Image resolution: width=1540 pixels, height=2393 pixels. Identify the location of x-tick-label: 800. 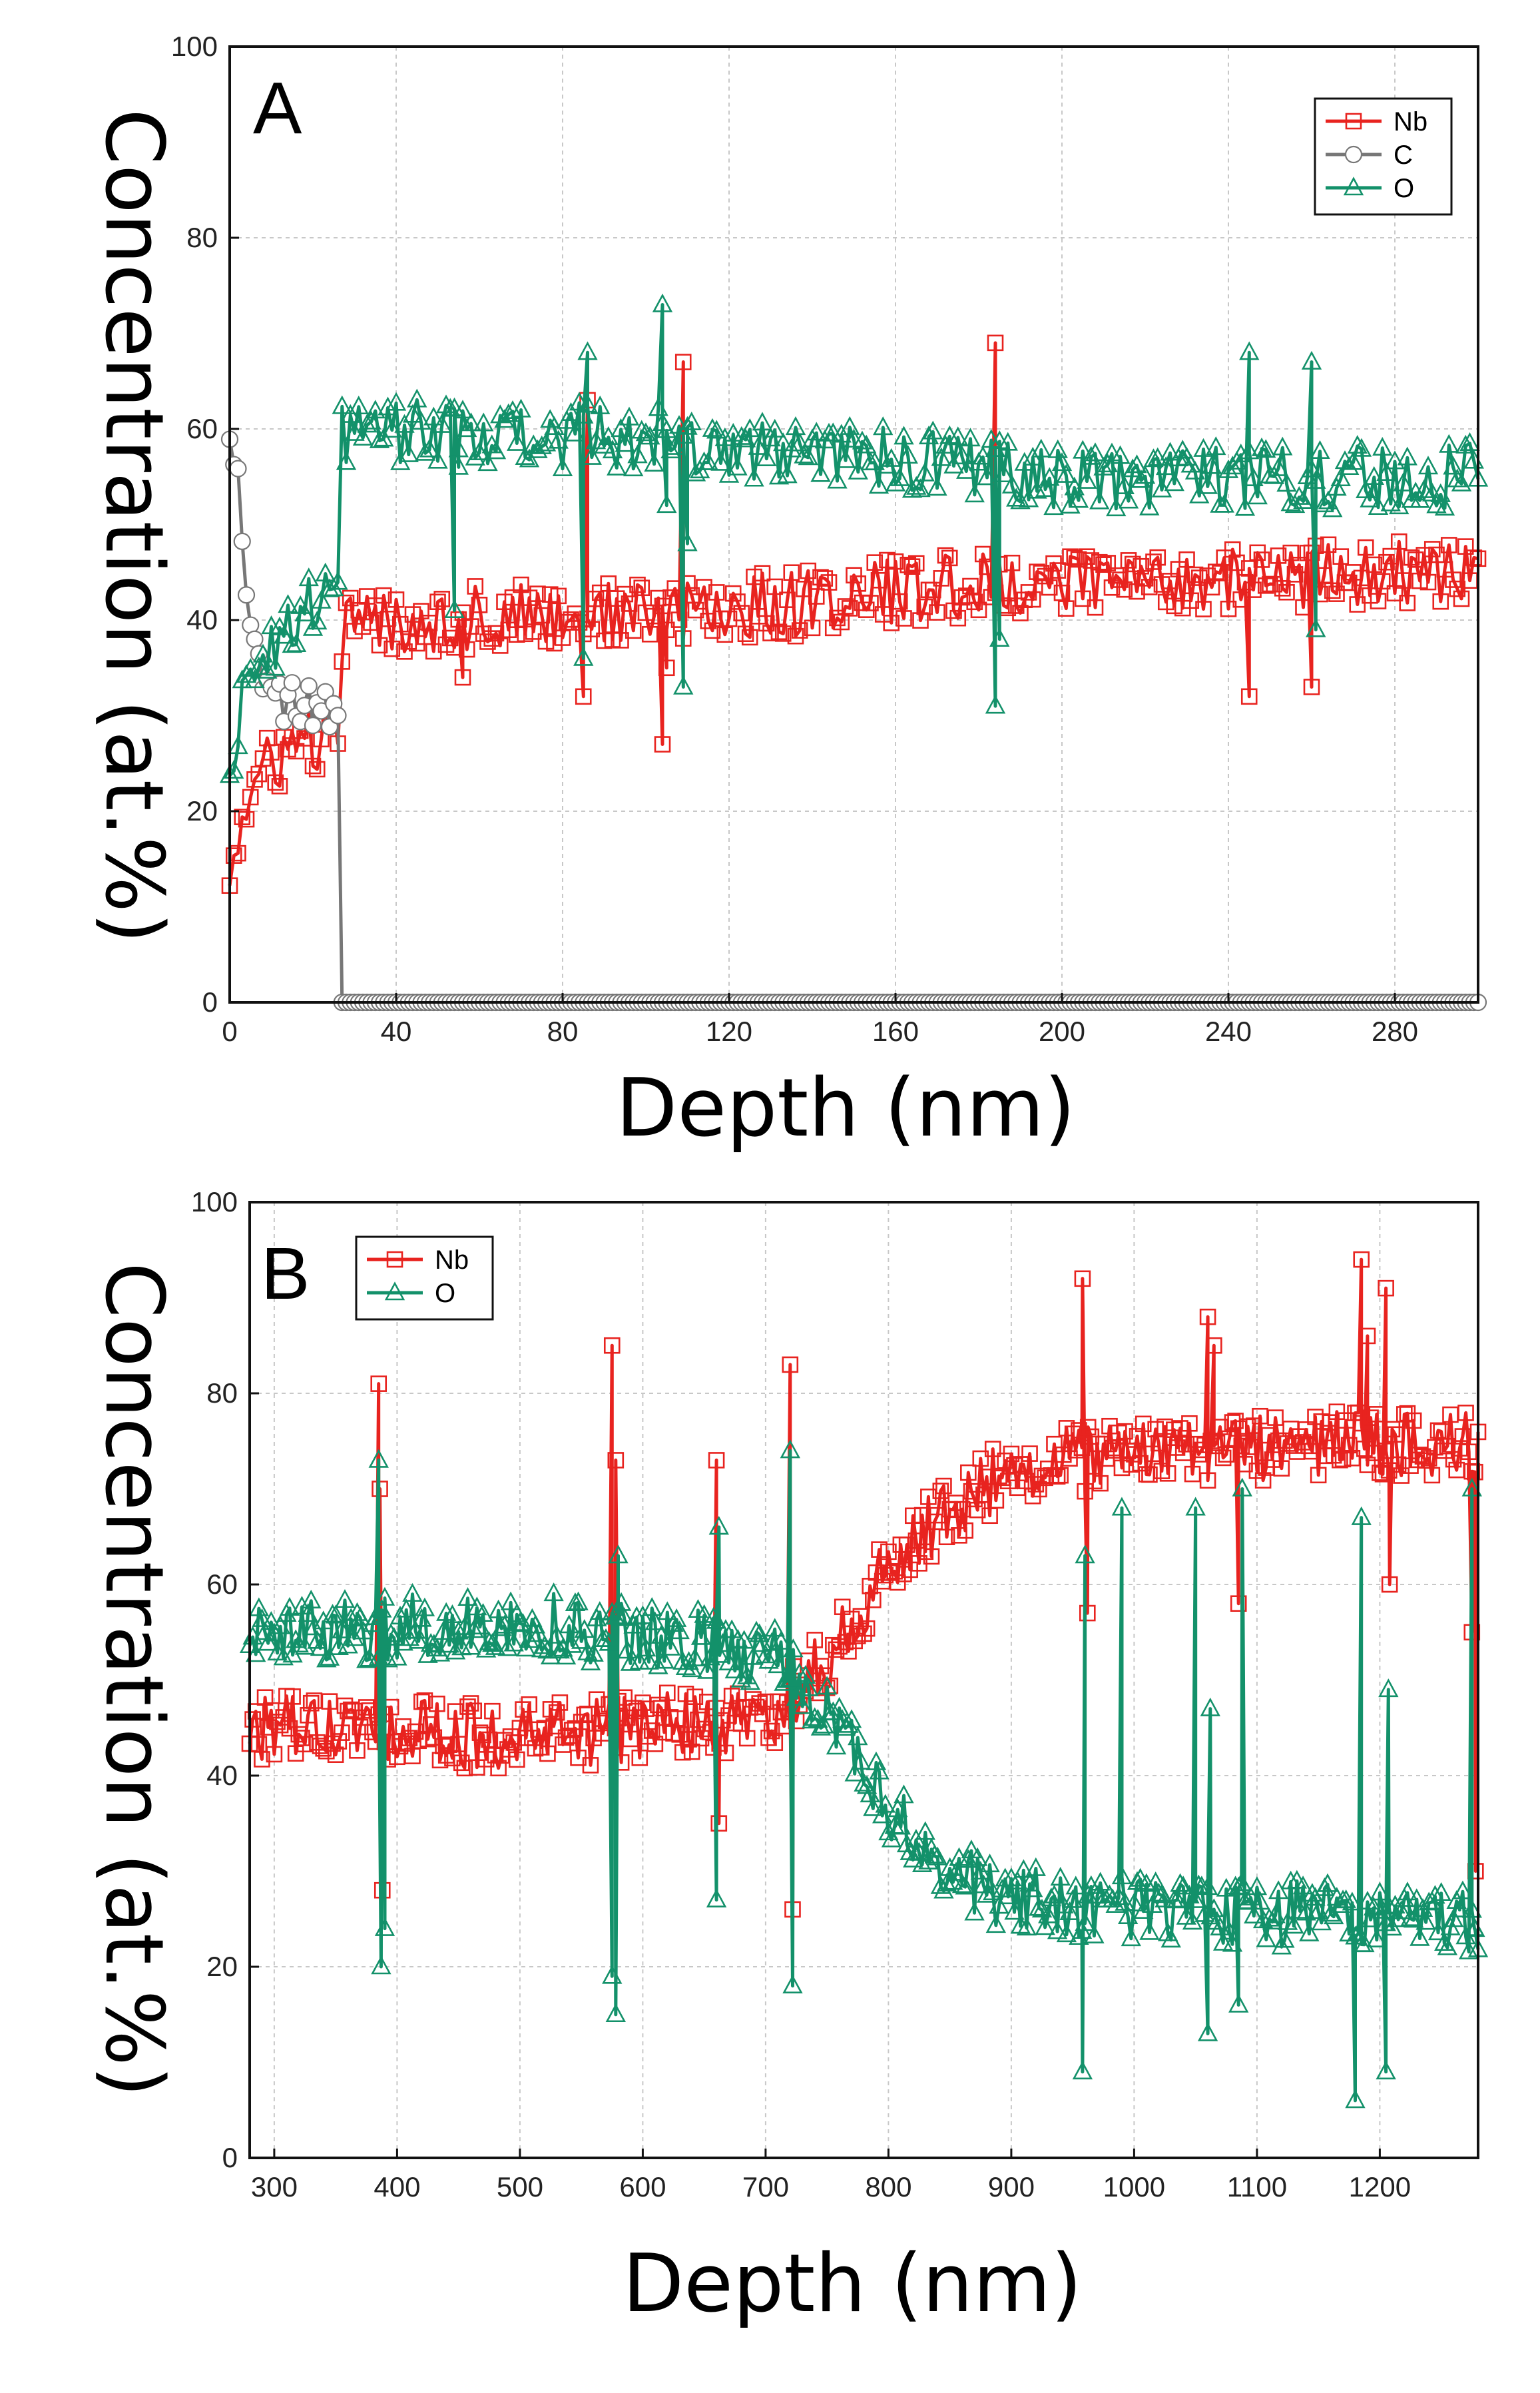
(888, 2187).